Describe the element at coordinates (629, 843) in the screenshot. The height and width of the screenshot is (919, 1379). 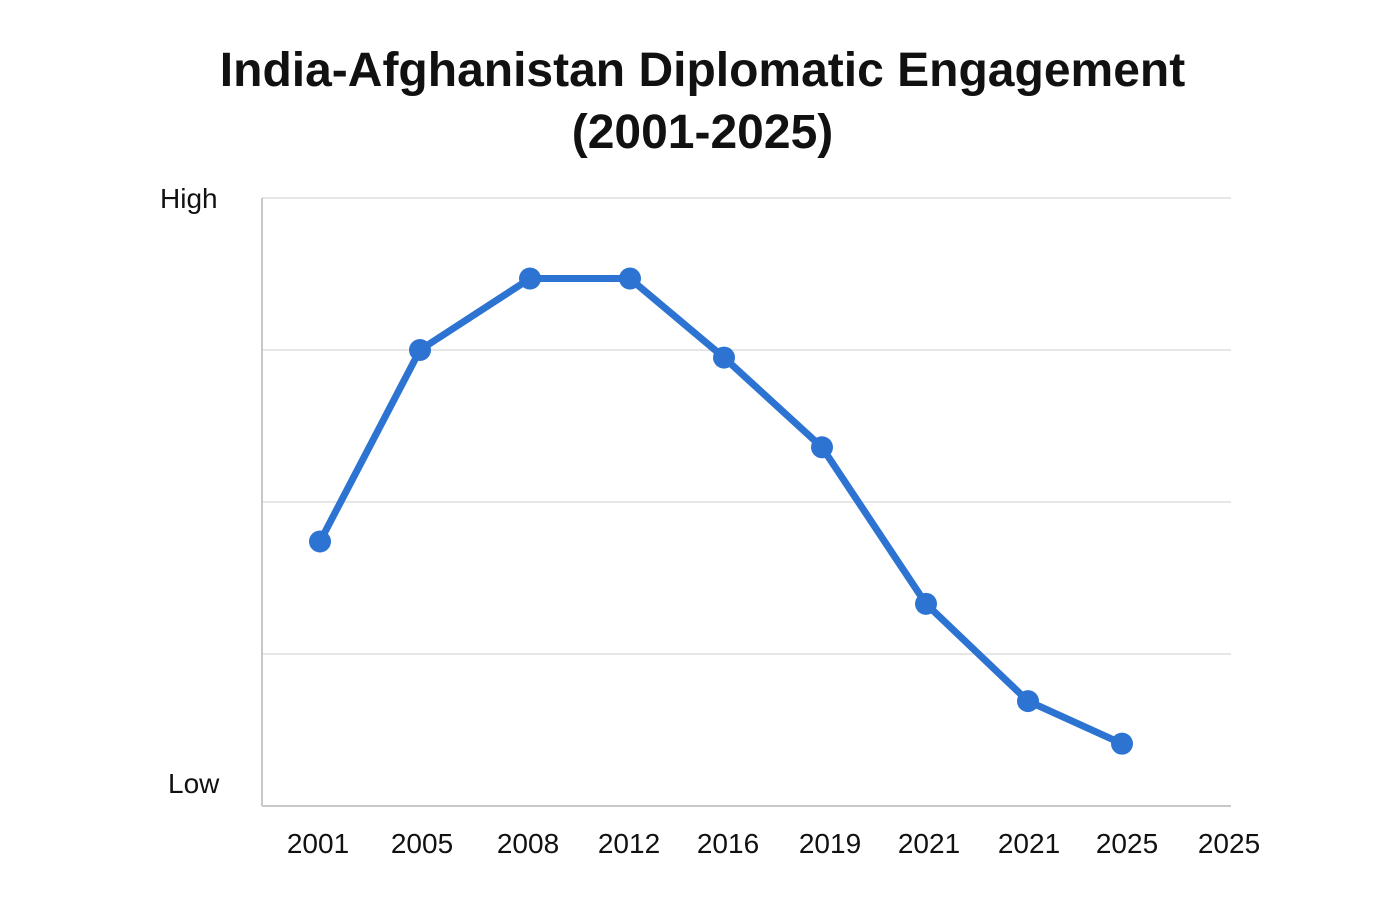
I see `x-tick-label: 2012` at that location.